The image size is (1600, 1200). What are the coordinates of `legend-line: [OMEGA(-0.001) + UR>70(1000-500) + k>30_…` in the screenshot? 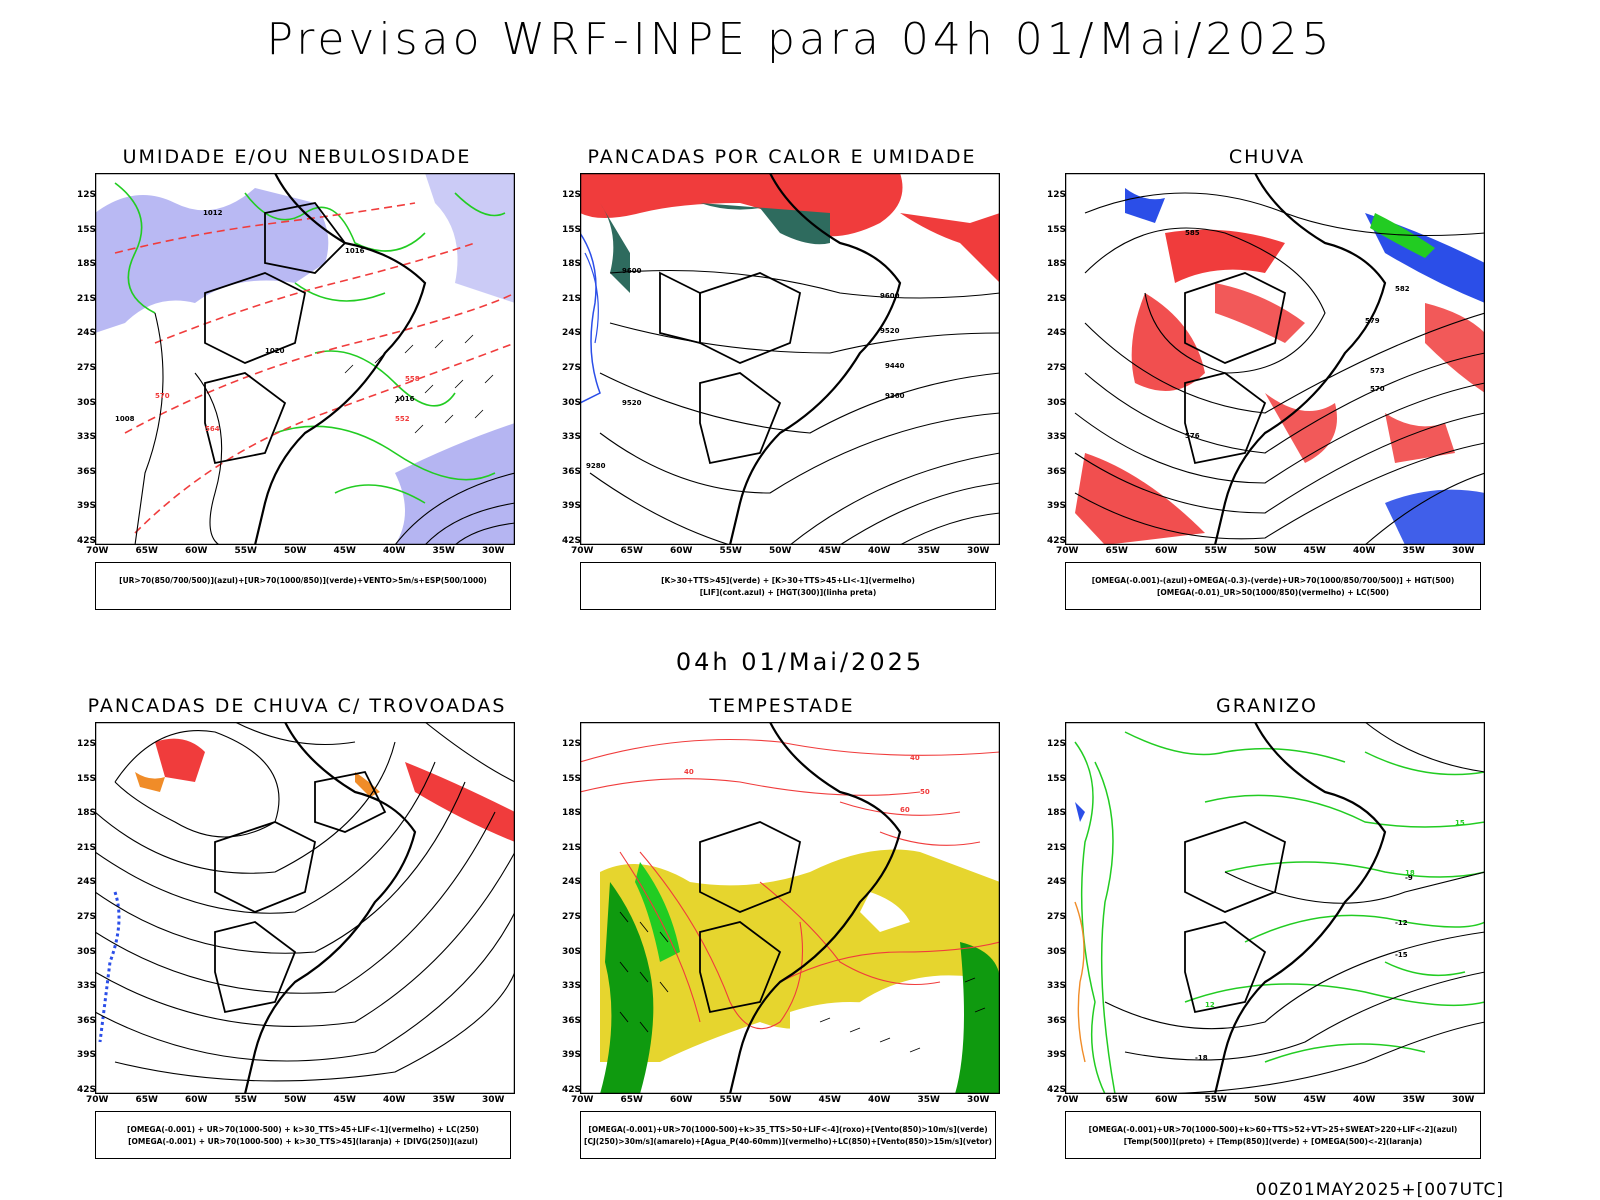 It's located at (303, 1141).